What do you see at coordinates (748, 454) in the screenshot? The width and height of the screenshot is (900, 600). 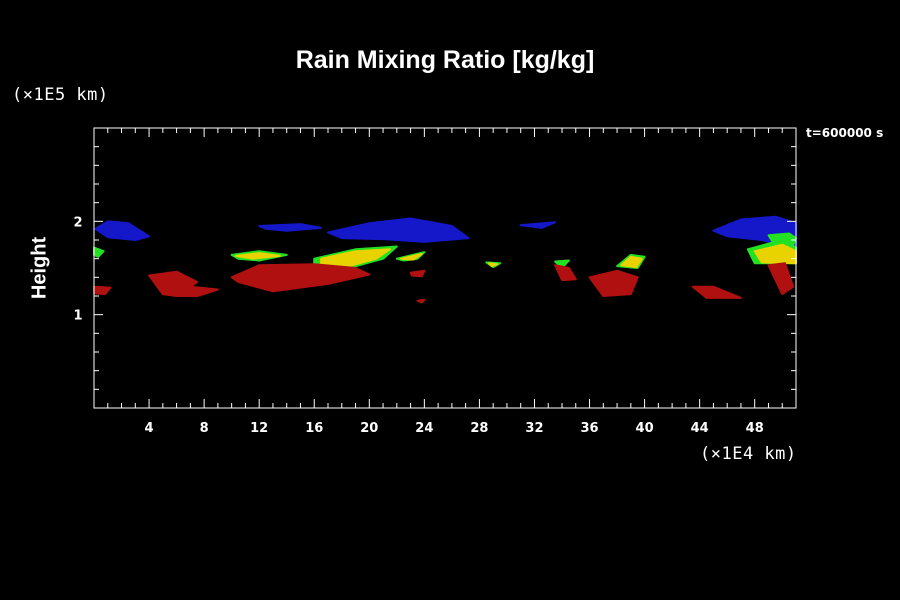 I see `x-axis-unit: (×1E4 km)` at bounding box center [748, 454].